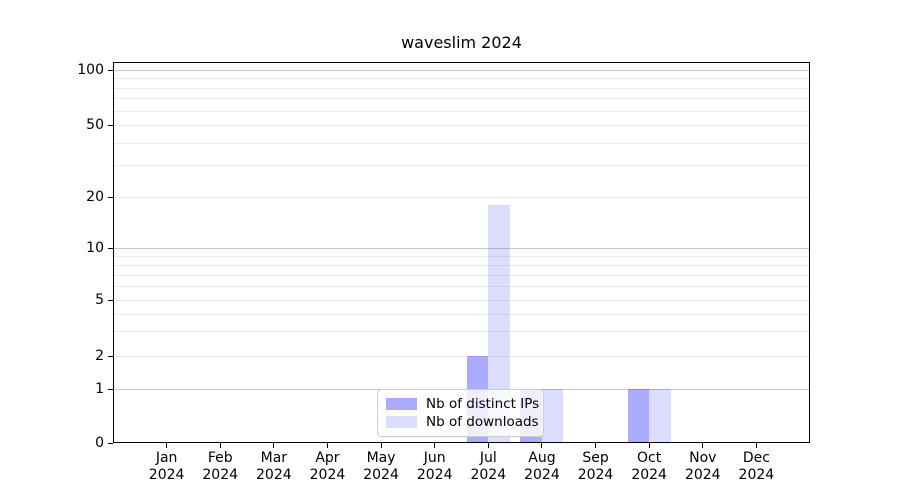 The height and width of the screenshot is (500, 900). What do you see at coordinates (596, 445) in the screenshot?
I see `x-tick-sep` at bounding box center [596, 445].